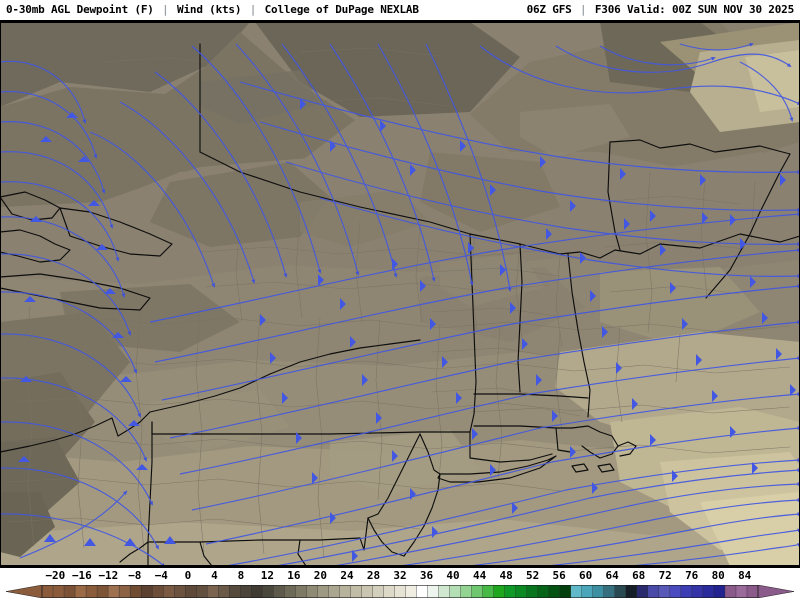 The image size is (800, 600). Describe the element at coordinates (745, 575) in the screenshot. I see `colorbar-tick-label: 84` at that location.